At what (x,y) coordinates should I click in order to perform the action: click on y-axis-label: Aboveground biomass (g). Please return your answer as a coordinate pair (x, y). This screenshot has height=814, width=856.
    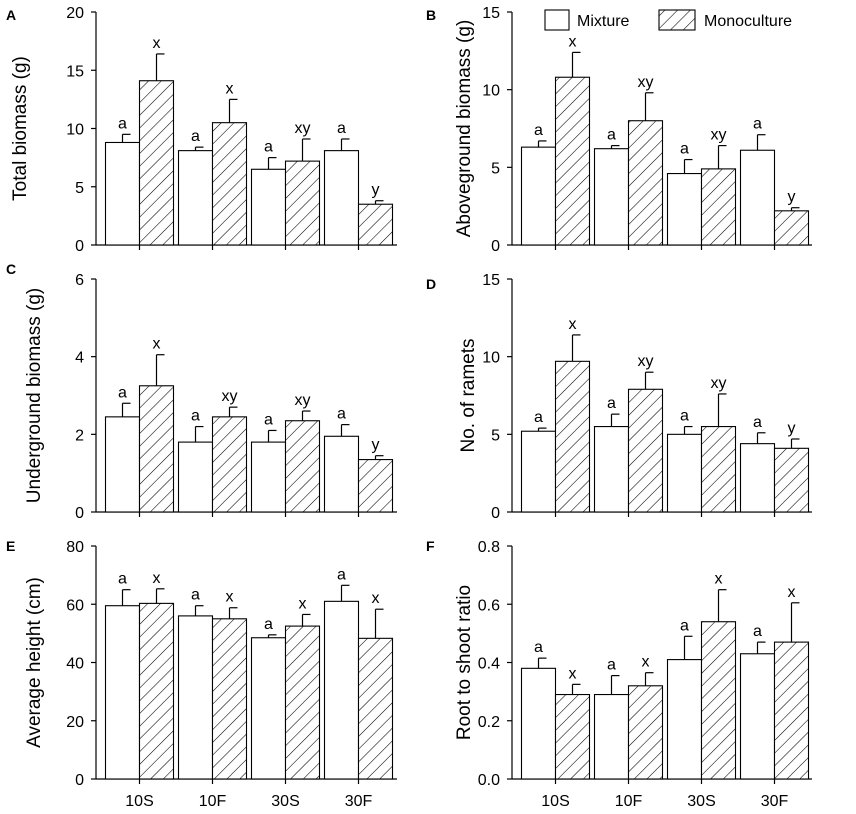
    Looking at the image, I should click on (464, 129).